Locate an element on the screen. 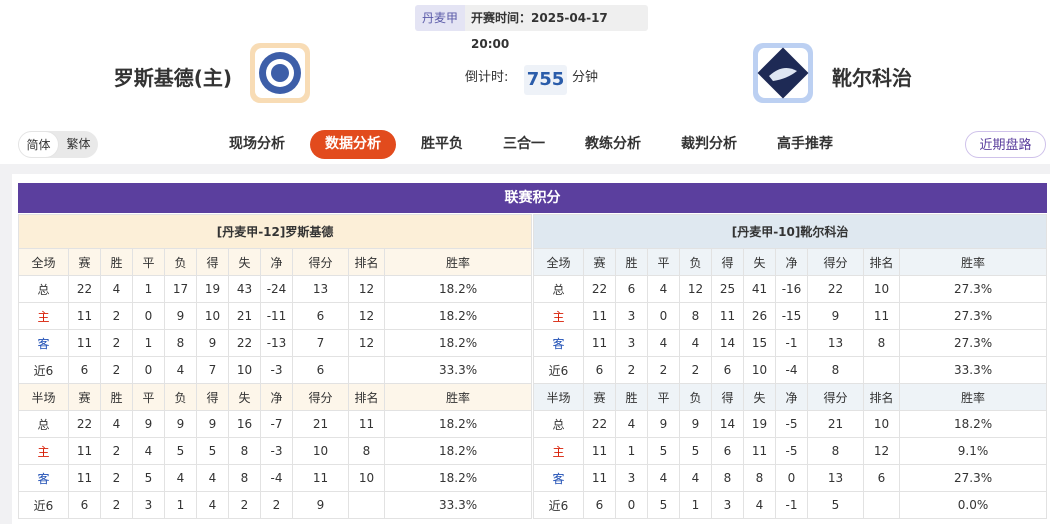 The width and height of the screenshot is (1050, 524). countdown-label: 倒计时: is located at coordinates (487, 77).